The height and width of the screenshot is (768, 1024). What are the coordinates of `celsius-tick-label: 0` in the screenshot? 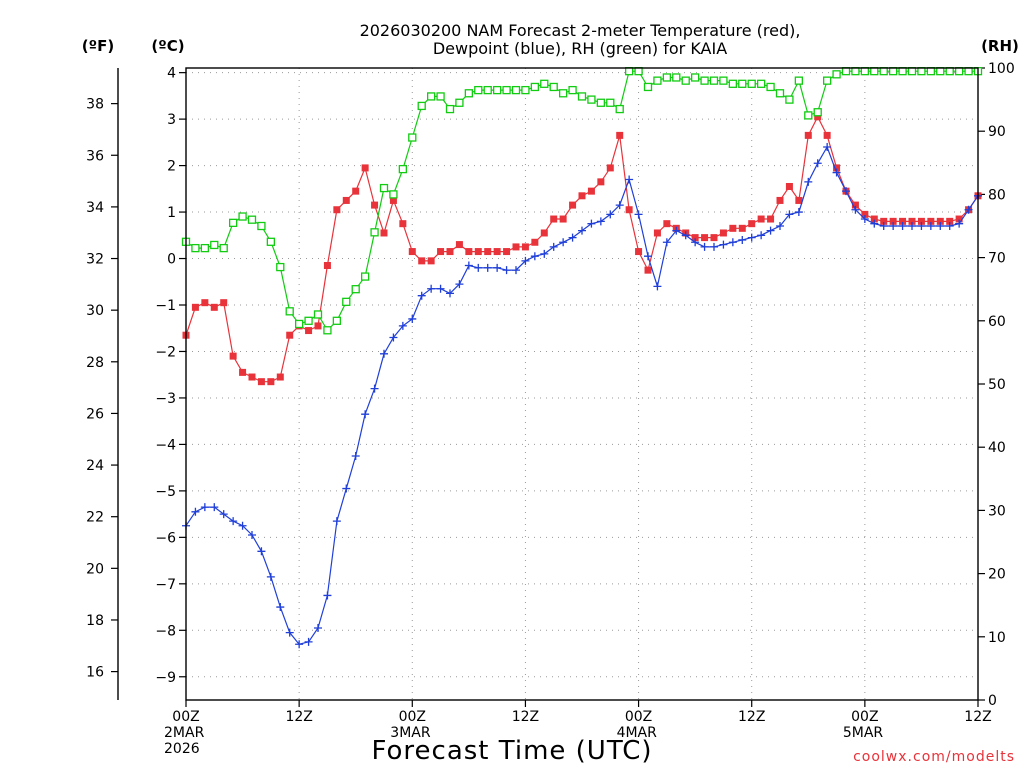 It's located at (171, 260).